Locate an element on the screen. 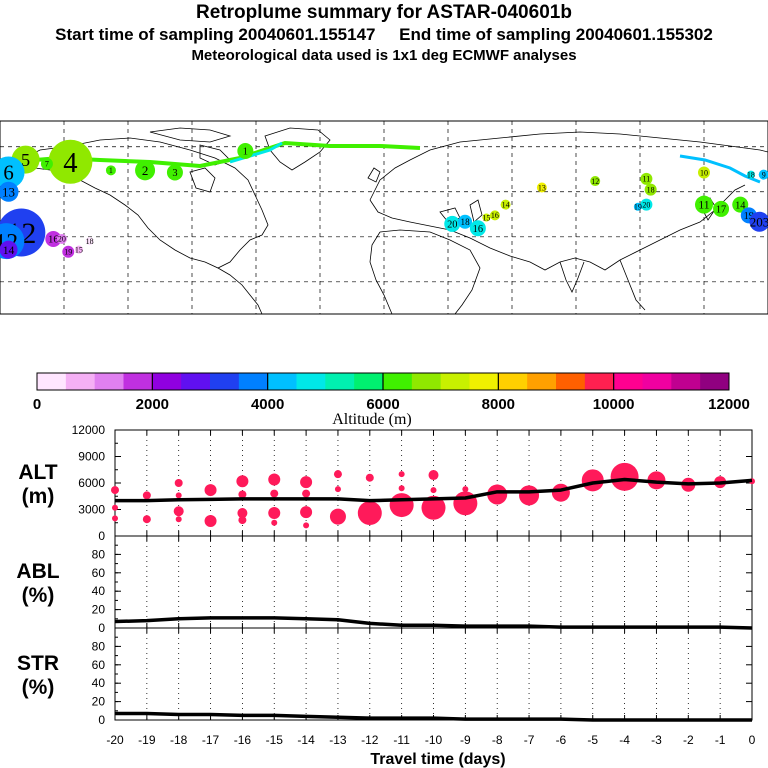 The height and width of the screenshot is (768, 768). abl-line is located at coordinates (433, 623).